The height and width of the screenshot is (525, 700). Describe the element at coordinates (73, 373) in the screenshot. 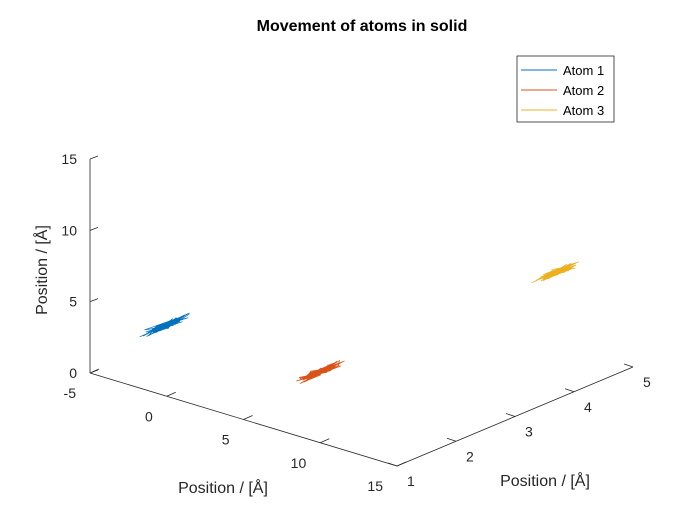

I see `z-tick-label: 0` at that location.